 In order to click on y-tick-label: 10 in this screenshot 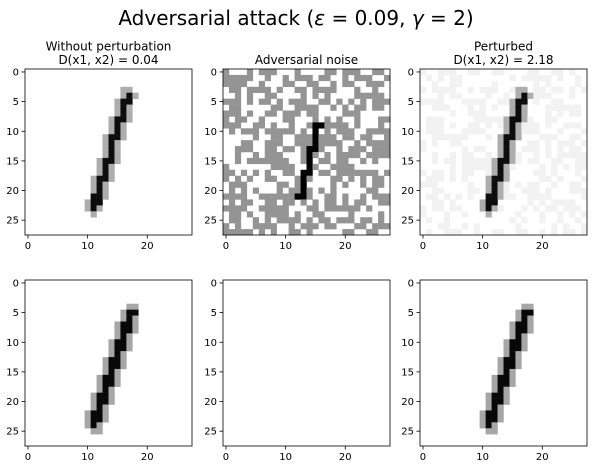, I will do `click(12, 343)`.